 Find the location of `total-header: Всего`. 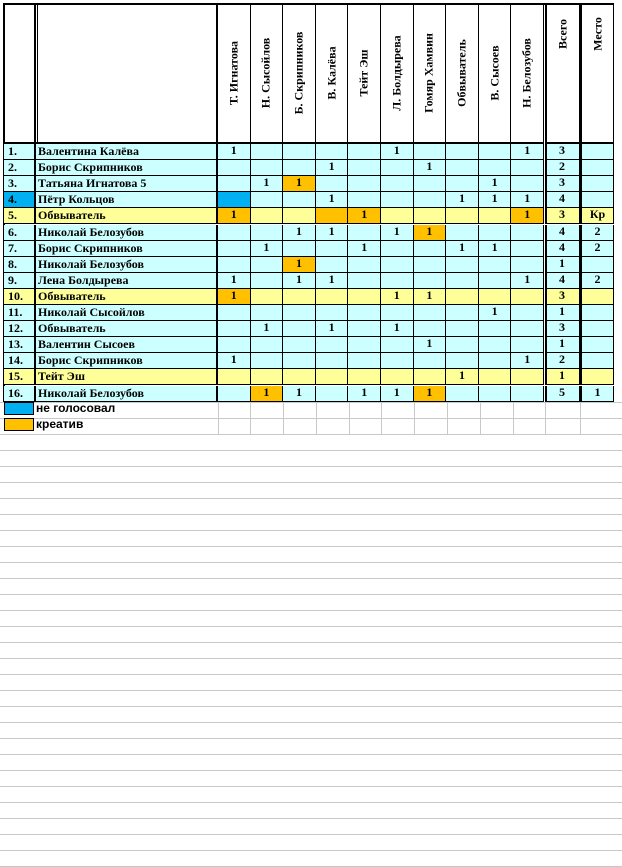

total-header: Всего is located at coordinates (562, 74).